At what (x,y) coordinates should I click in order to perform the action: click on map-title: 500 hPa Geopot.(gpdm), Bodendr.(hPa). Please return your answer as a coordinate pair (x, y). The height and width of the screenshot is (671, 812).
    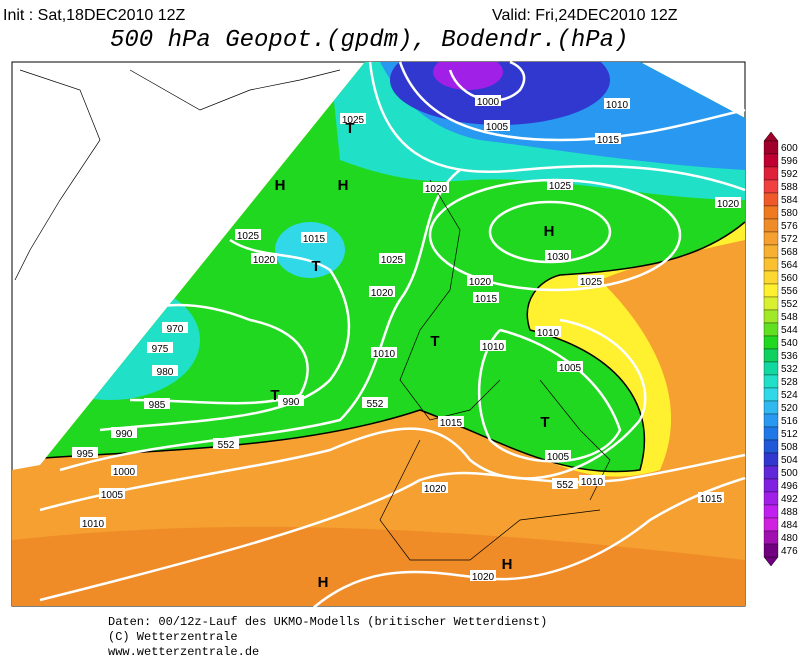
    Looking at the image, I should click on (369, 40).